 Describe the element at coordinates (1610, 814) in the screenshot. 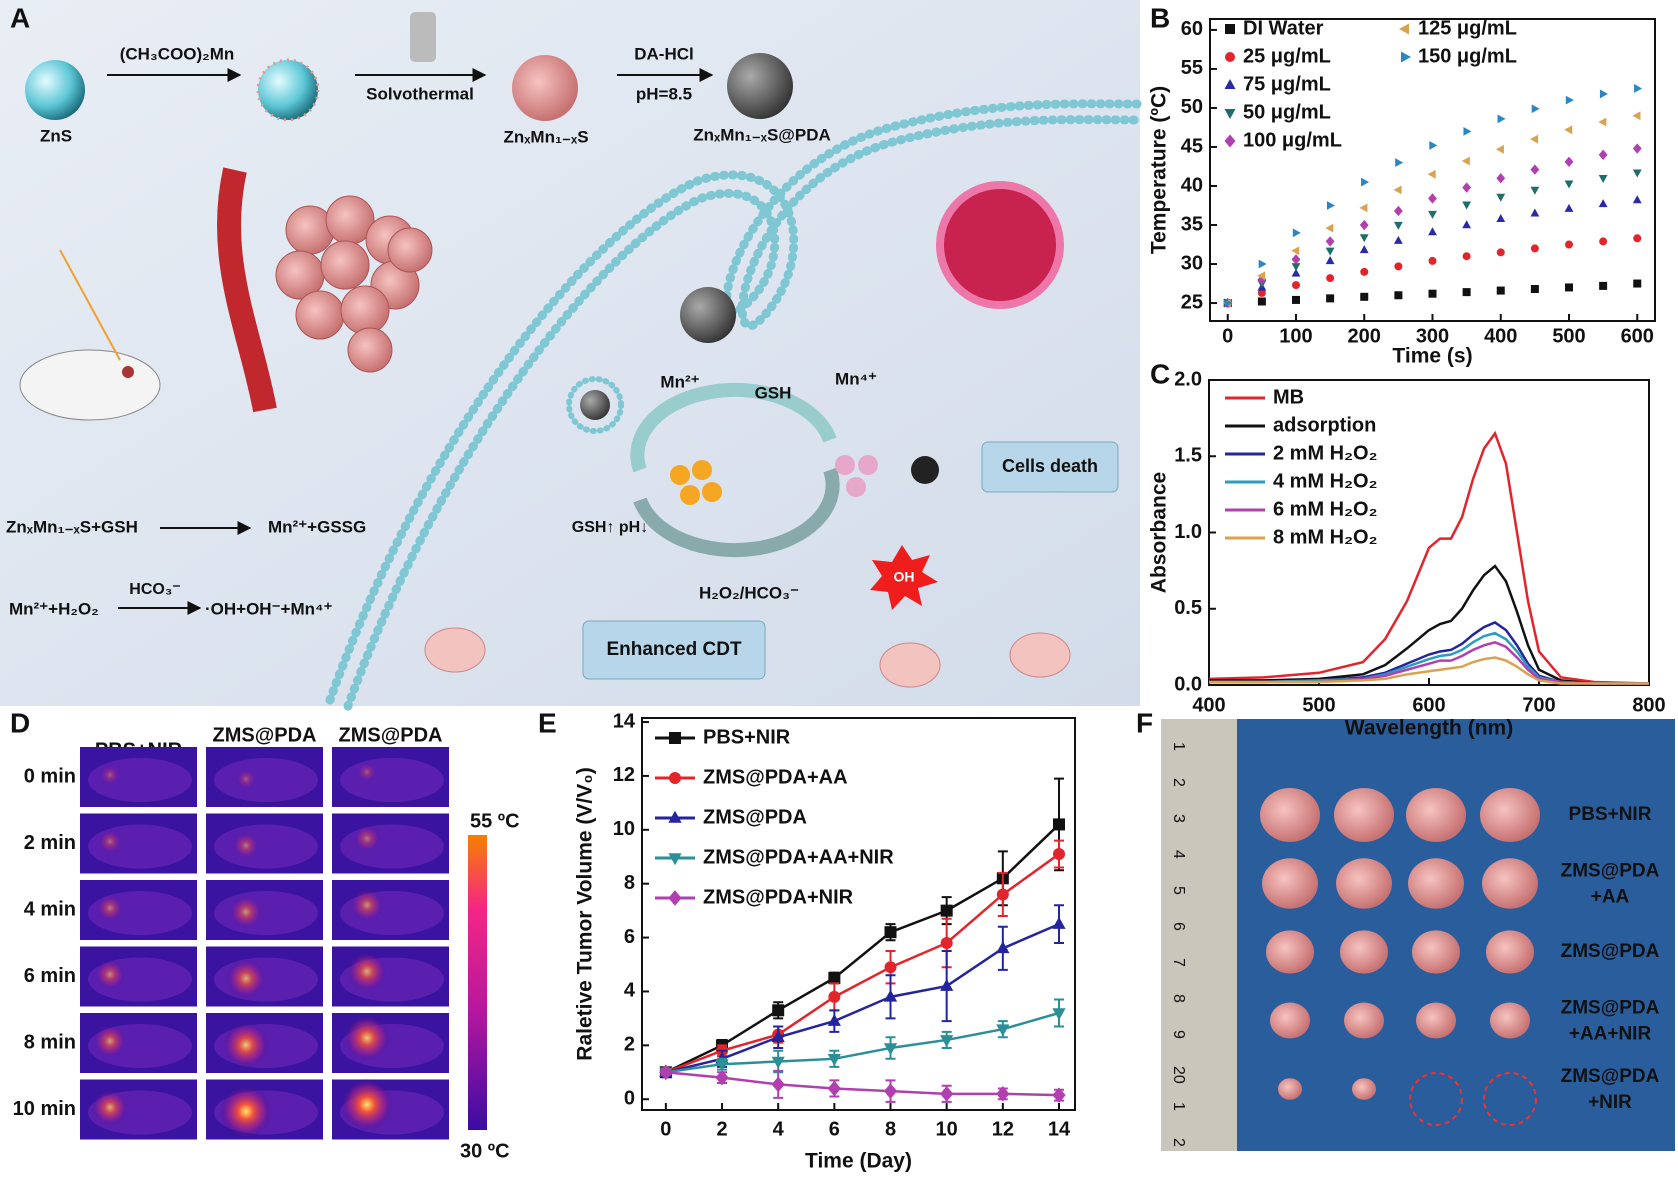

I see `group-label: PBS+NIR` at that location.